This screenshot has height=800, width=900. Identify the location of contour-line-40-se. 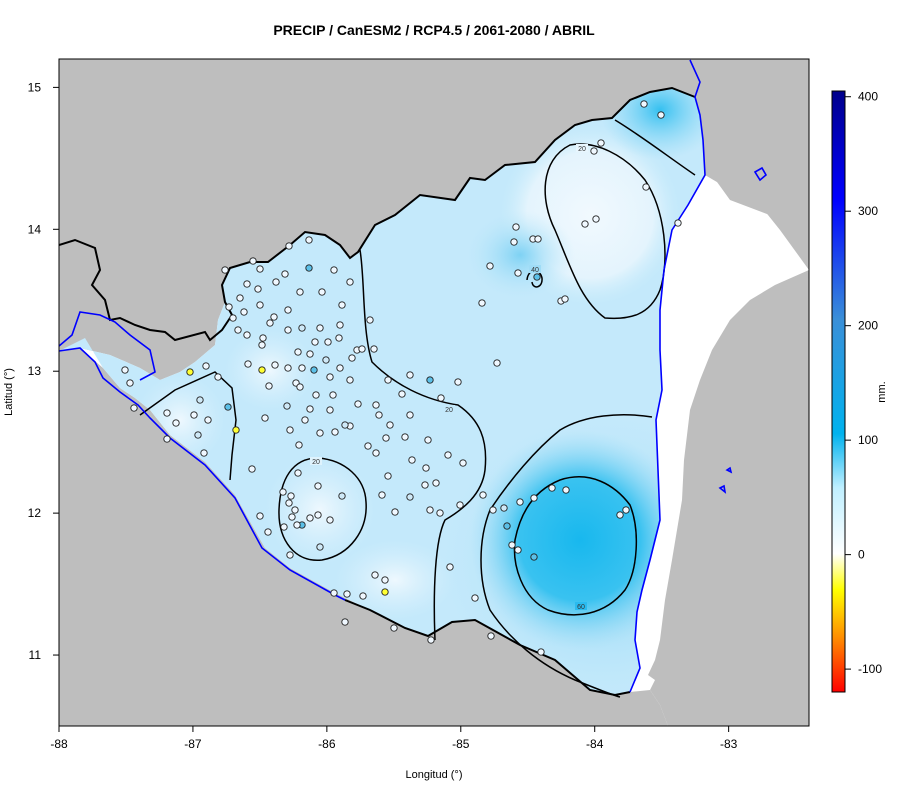
(566, 556).